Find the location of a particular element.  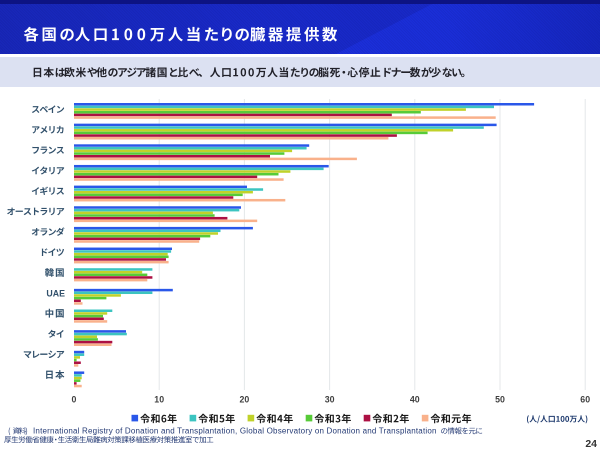

svg-text: 50 is located at coordinates (500, 400).